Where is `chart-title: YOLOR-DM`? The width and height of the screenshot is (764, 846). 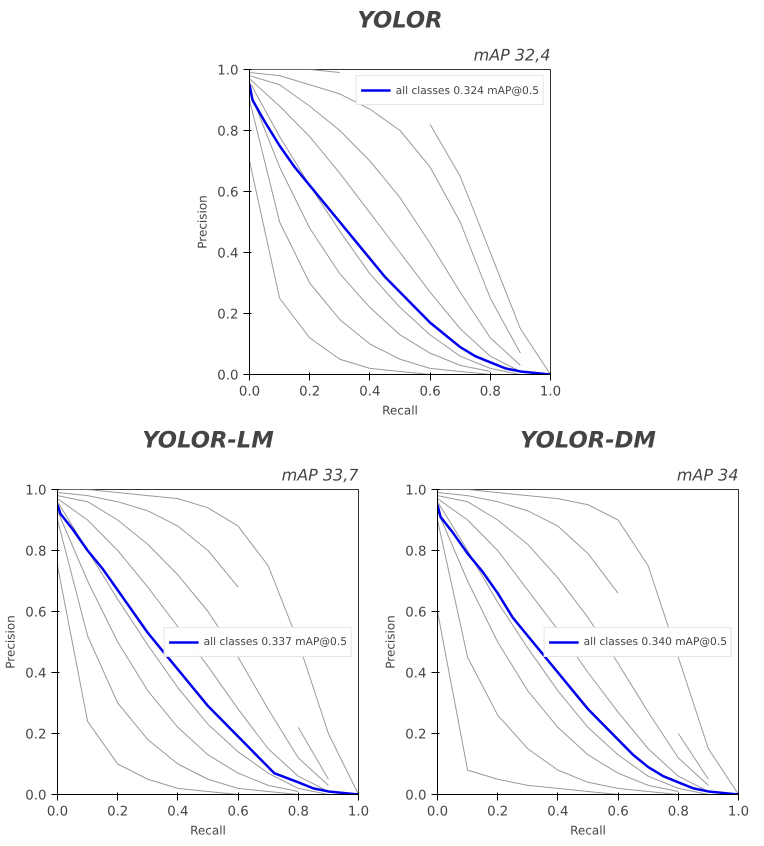 chart-title: YOLOR-DM is located at coordinates (588, 441).